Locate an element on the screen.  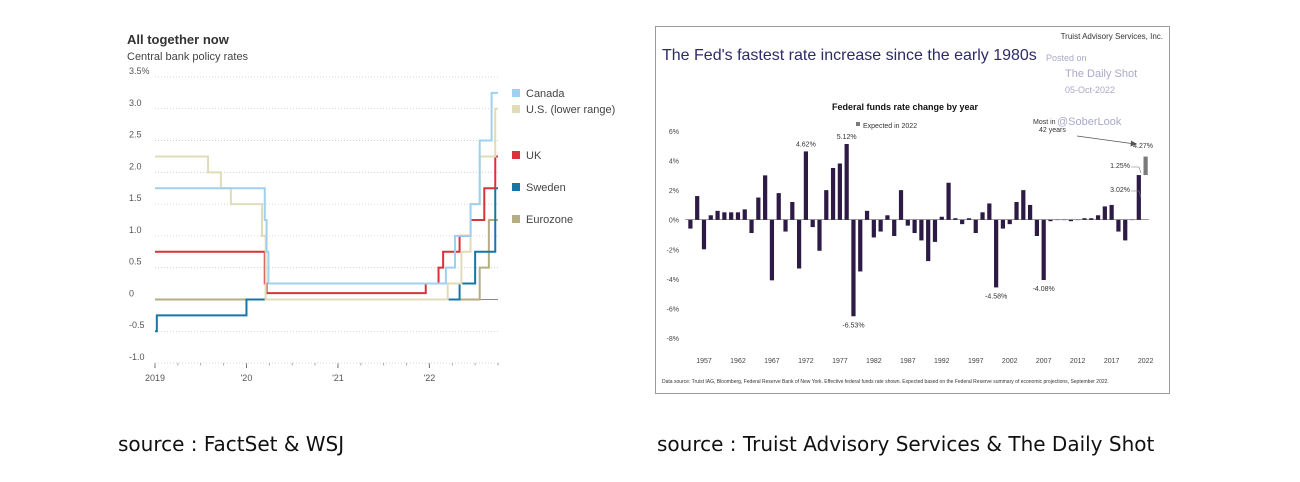
bar-2021 is located at coordinates (1138, 197).